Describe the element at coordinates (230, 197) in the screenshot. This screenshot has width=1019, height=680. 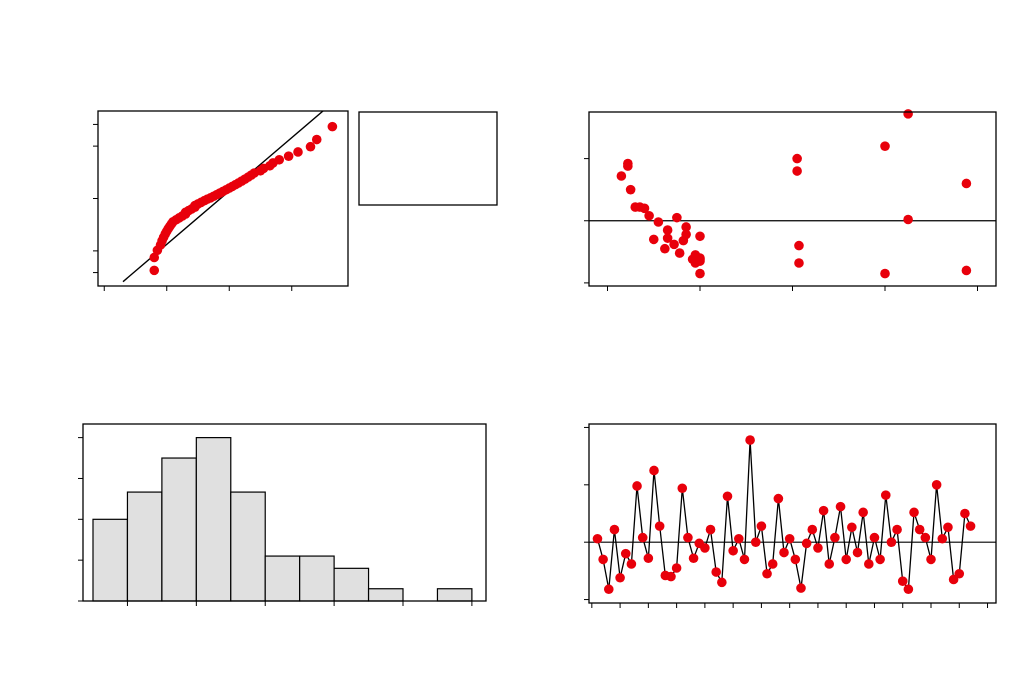
I see `normal-probability-plot` at that location.